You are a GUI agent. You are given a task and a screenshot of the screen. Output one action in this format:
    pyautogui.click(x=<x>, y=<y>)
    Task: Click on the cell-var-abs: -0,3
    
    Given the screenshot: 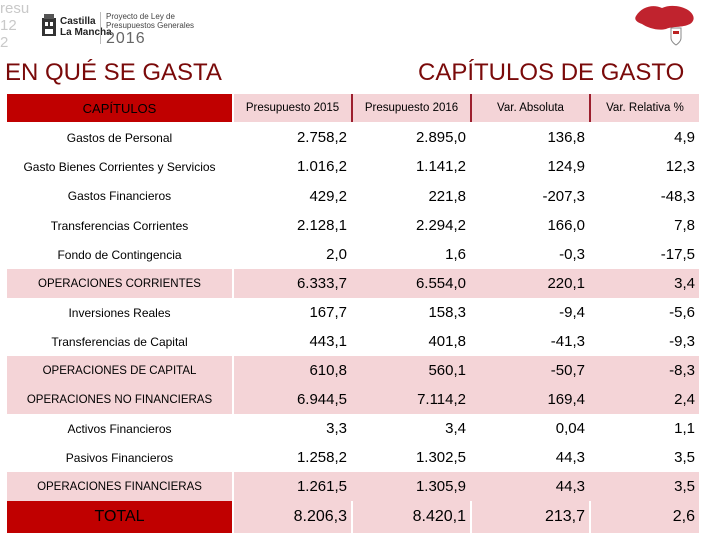 What is the action you would take?
    pyautogui.click(x=572, y=254)
    